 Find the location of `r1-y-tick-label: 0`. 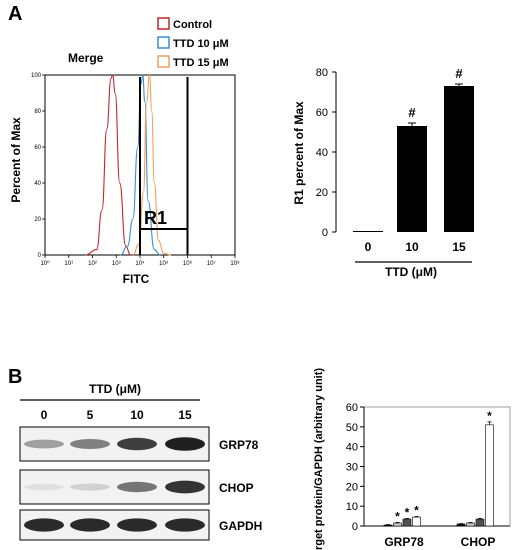

r1-y-tick-label: 0 is located at coordinates (325, 233).